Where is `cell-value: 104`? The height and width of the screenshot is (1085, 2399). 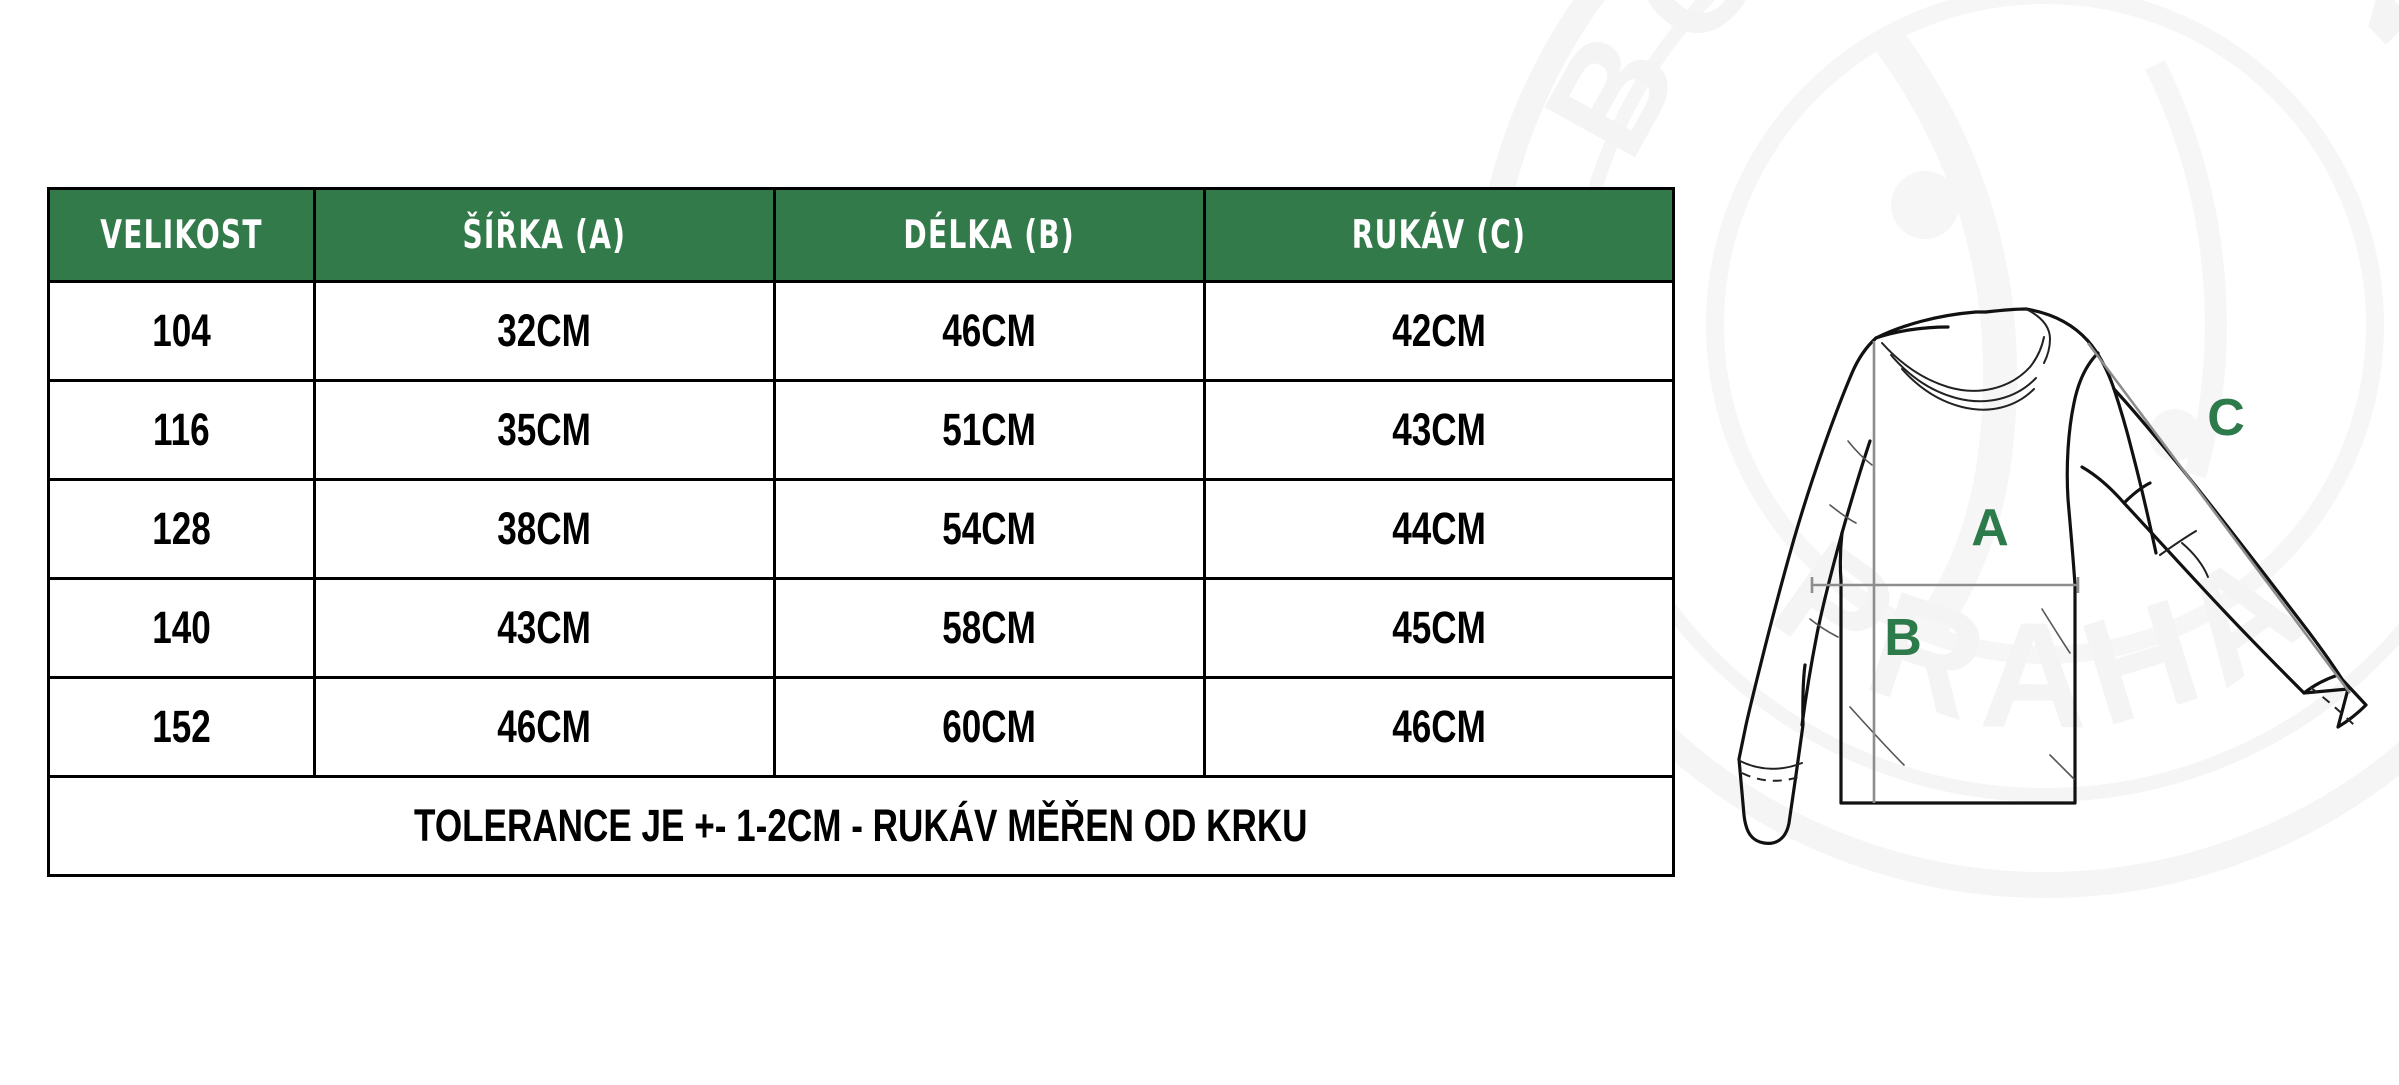 cell-value: 104 is located at coordinates (181, 330).